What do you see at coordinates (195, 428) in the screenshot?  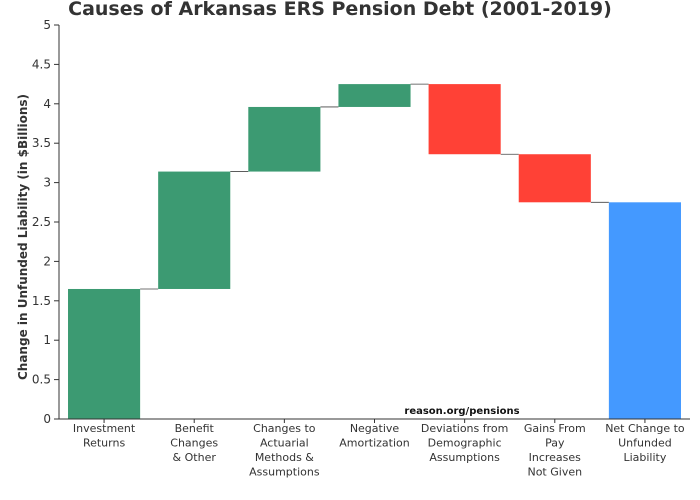 I see `x-tick-label: Benefit` at bounding box center [195, 428].